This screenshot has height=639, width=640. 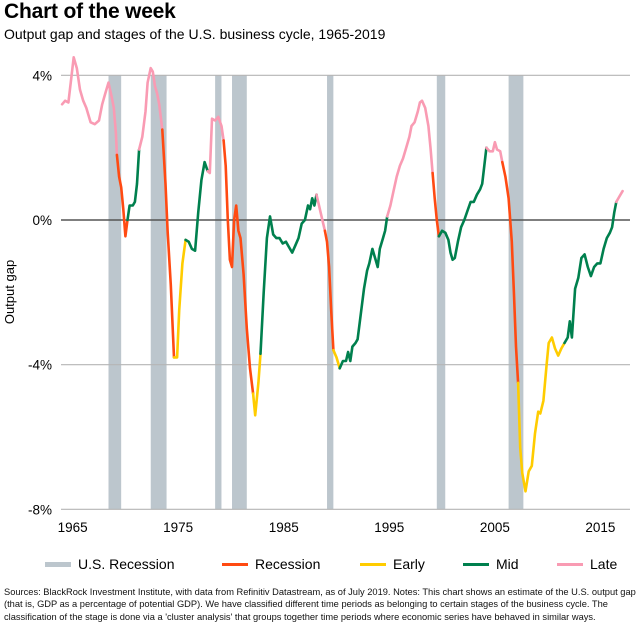 What do you see at coordinates (373, 564) in the screenshot?
I see `legend-swatch-early` at bounding box center [373, 564].